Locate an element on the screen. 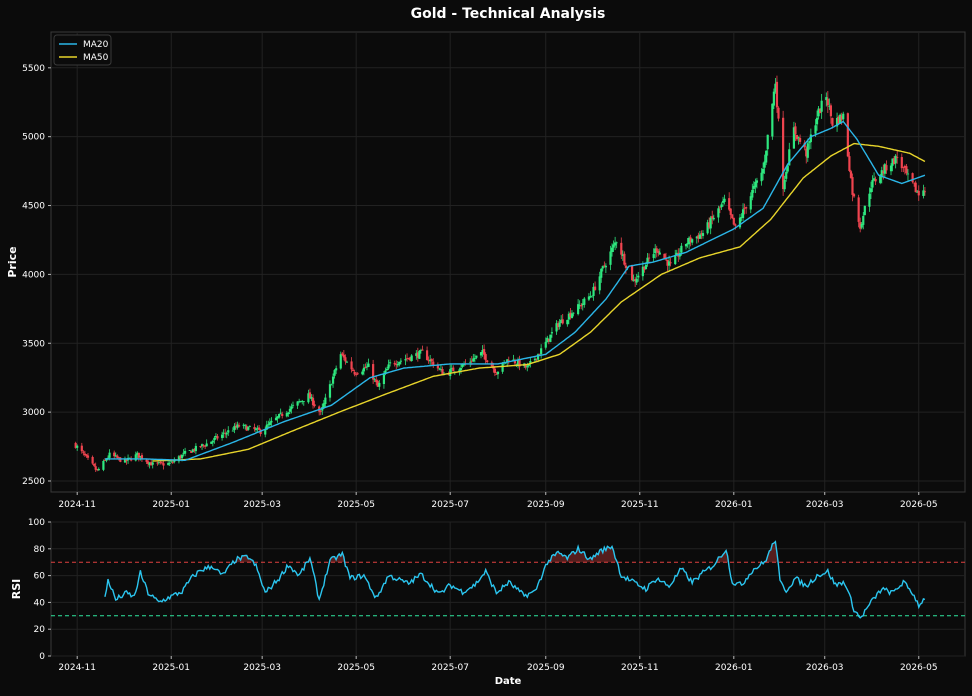 The width and height of the screenshot is (972, 696). rsi-reference-lines is located at coordinates (508, 589).